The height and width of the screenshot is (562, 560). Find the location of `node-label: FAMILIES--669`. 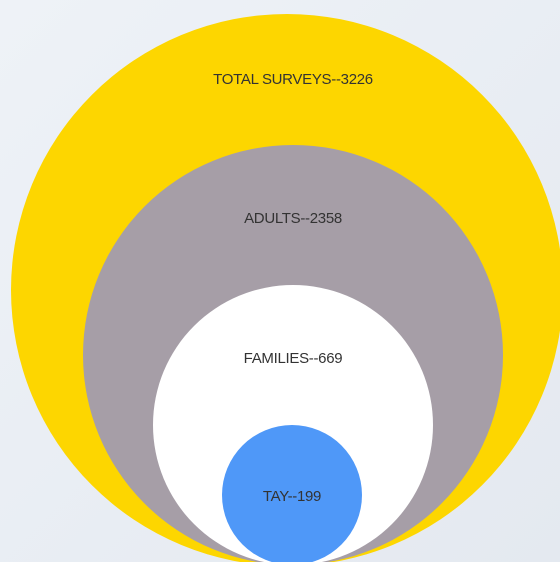

node-label: FAMILIES--669 is located at coordinates (293, 358).